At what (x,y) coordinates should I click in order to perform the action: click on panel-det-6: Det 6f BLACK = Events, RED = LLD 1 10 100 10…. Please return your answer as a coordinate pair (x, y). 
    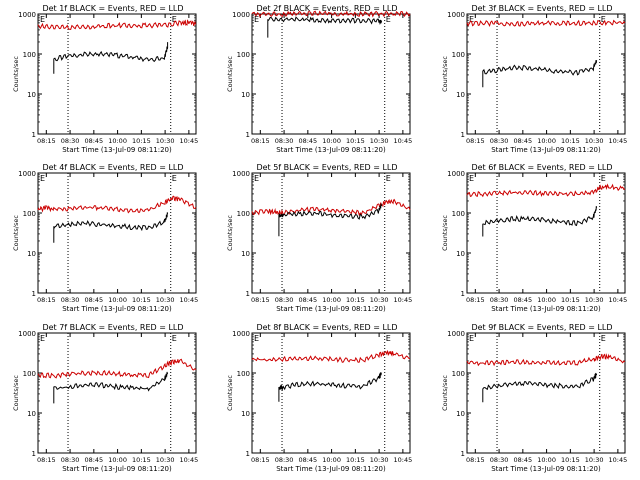
    Looking at the image, I should click on (534, 238).